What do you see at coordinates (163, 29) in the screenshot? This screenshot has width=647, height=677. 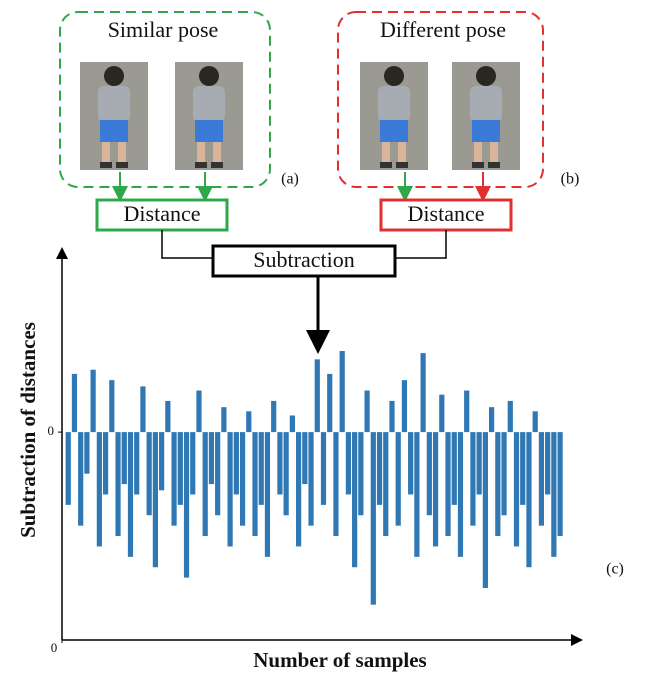 I see `similar-title: Similar pose` at bounding box center [163, 29].